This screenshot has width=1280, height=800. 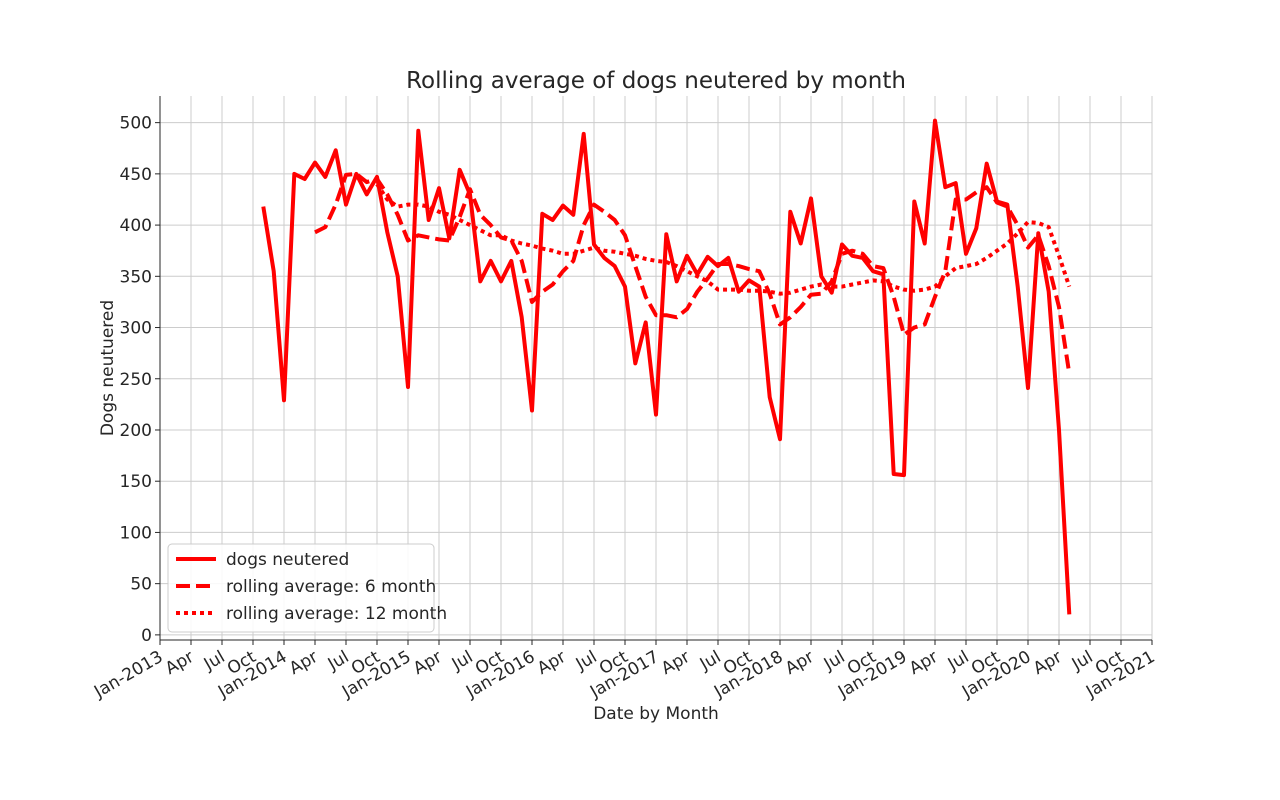 What do you see at coordinates (136, 175) in the screenshot?
I see `y-tick-label: 450` at bounding box center [136, 175].